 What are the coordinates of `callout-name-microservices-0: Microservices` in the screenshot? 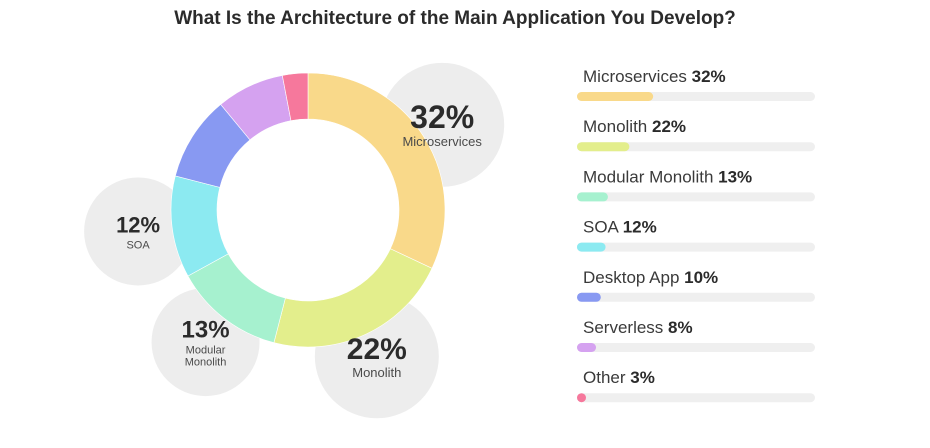 It's located at (442, 141).